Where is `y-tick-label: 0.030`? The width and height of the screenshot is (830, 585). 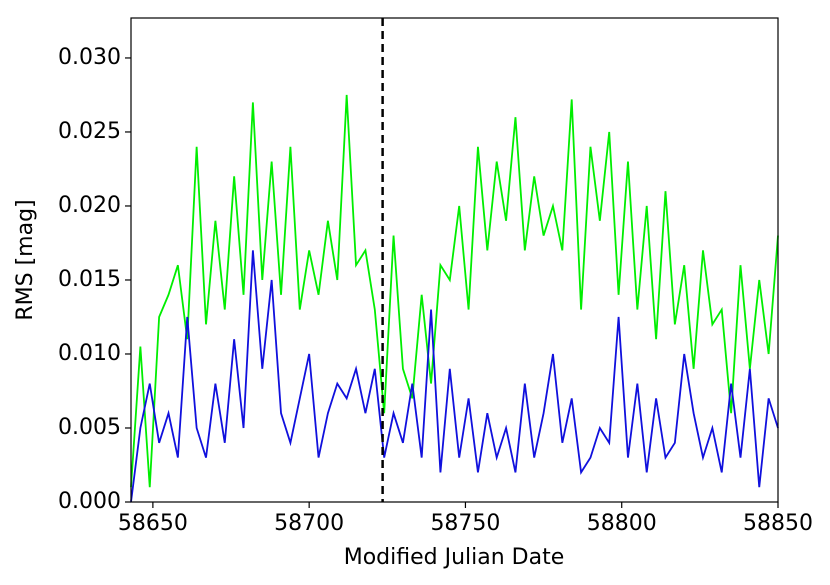 y-tick-label: 0.030 is located at coordinates (89, 57).